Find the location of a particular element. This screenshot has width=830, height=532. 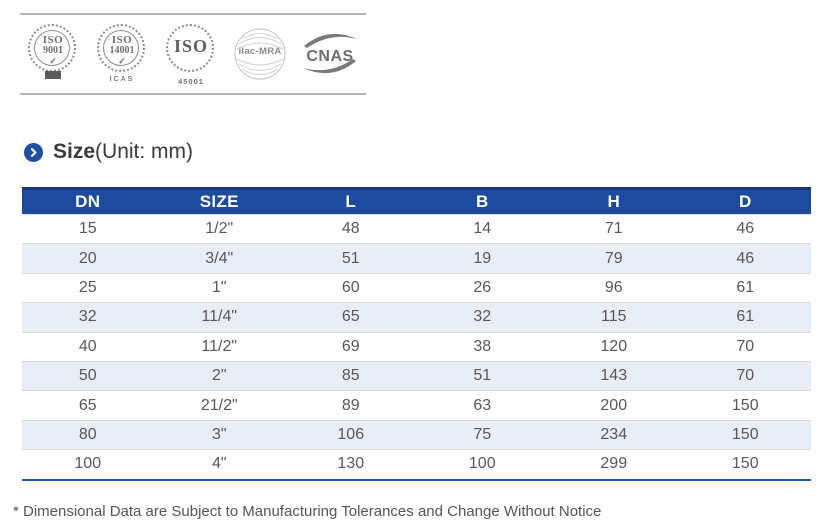

table-cell: 299 is located at coordinates (614, 464).